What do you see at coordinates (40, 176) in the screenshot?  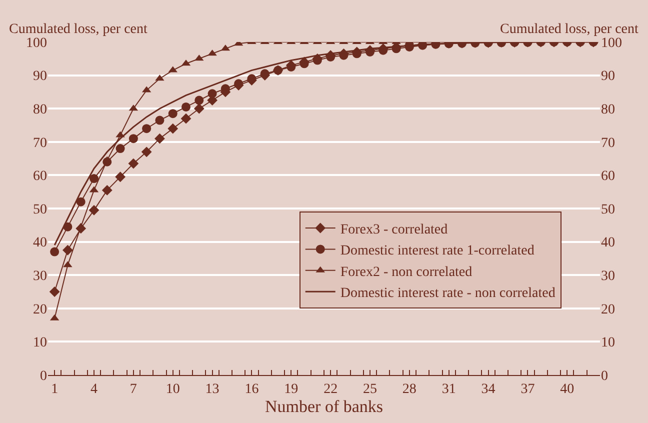 I see `y-tick-label: 60` at bounding box center [40, 176].